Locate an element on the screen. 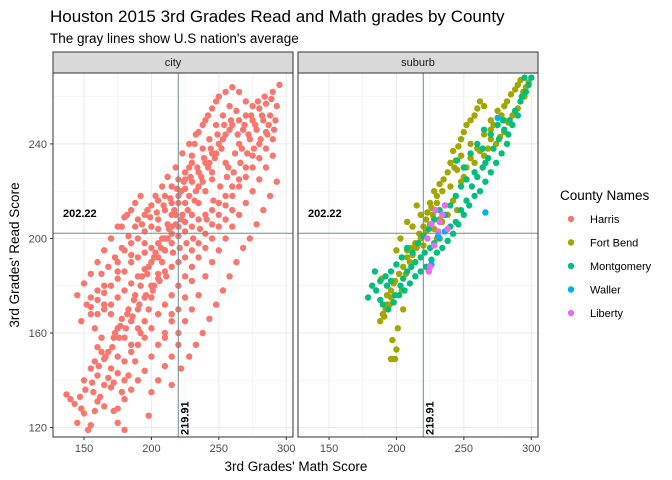 This screenshot has height=480, width=672. y-tick-label: 120 is located at coordinates (38, 429).